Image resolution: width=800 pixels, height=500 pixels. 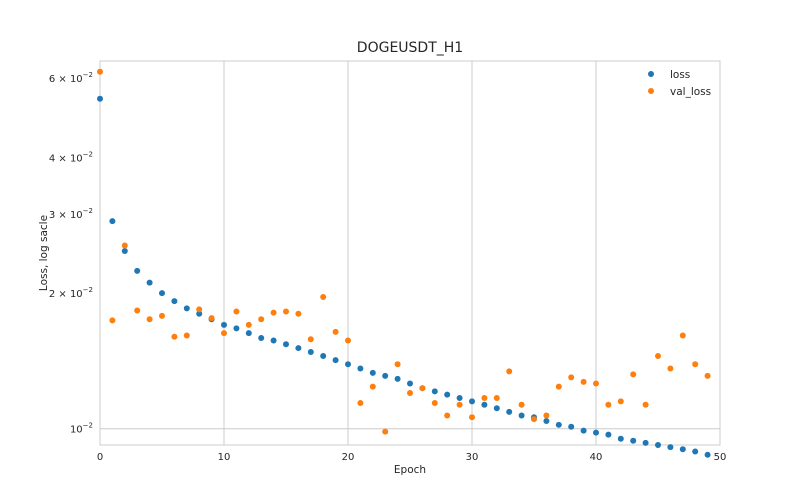 I want to click on legend-marker-loss, so click(x=651, y=74).